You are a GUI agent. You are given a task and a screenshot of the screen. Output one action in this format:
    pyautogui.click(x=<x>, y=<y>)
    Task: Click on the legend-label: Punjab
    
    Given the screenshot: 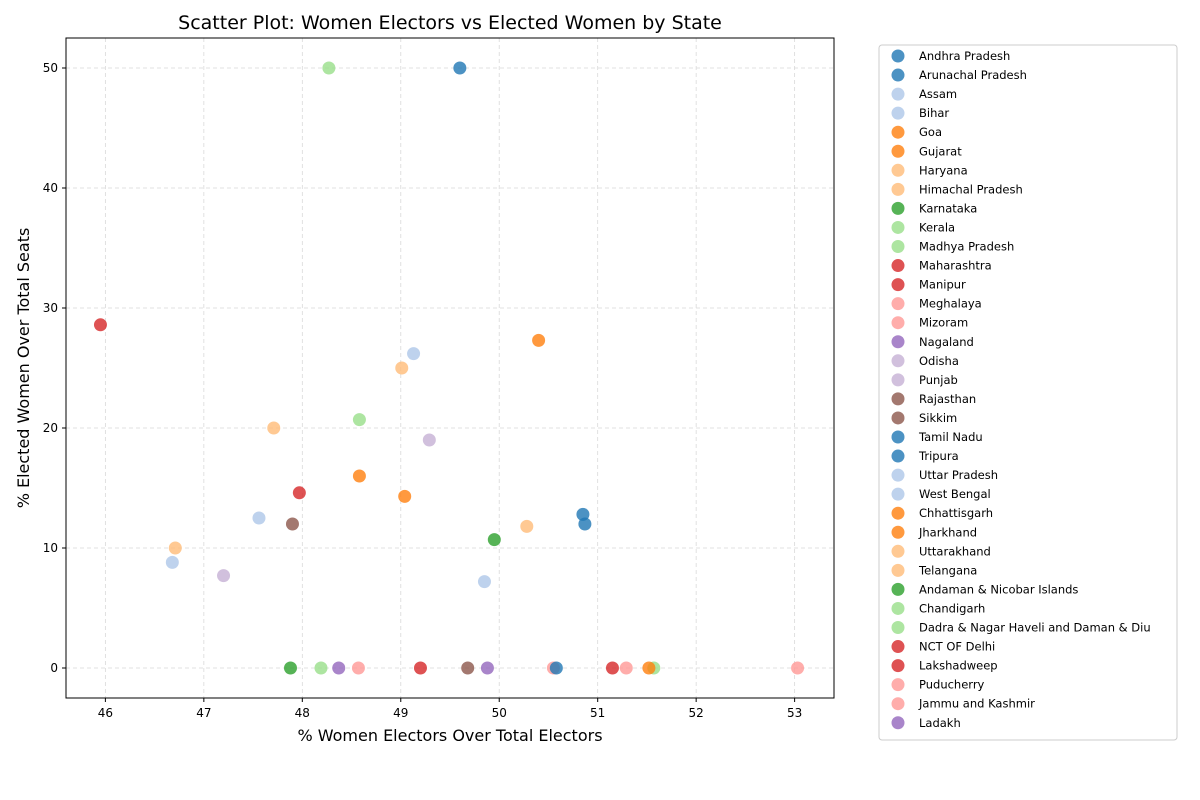 What is the action you would take?
    pyautogui.click(x=938, y=380)
    